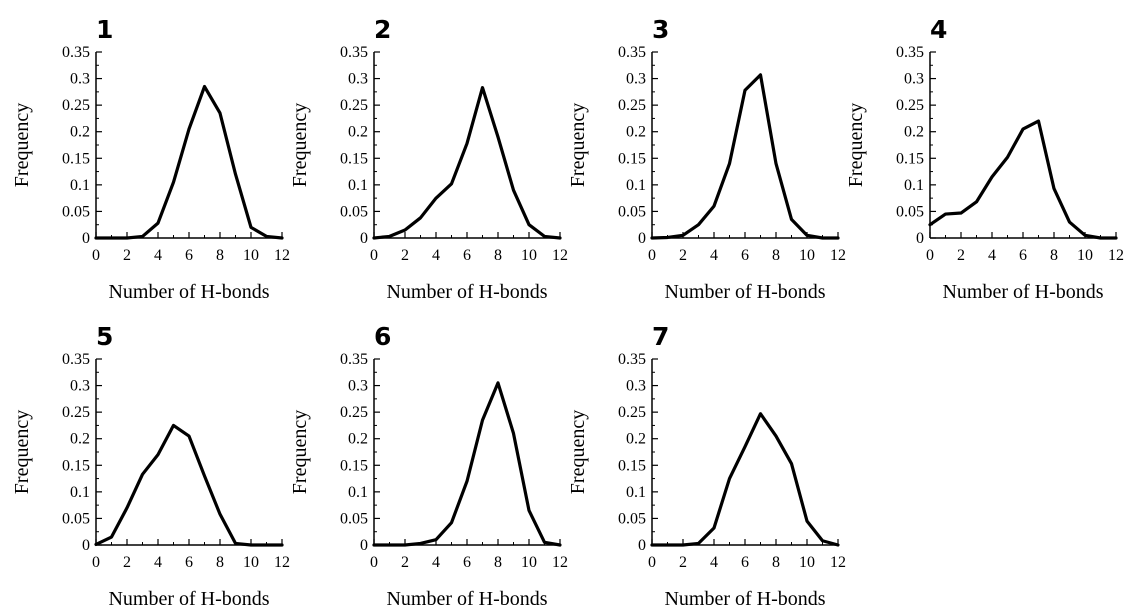 This screenshot has height=610, width=1129. Describe the element at coordinates (104, 336) in the screenshot. I see `panel-label: 5` at that location.